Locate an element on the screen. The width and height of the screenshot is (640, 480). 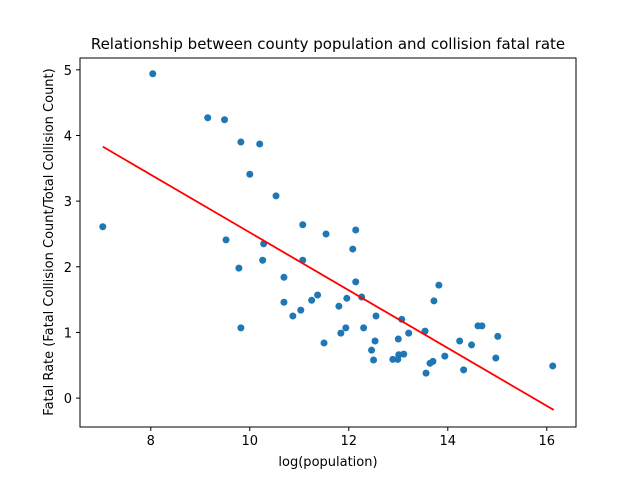
x-tick-label: 16 is located at coordinates (547, 441).